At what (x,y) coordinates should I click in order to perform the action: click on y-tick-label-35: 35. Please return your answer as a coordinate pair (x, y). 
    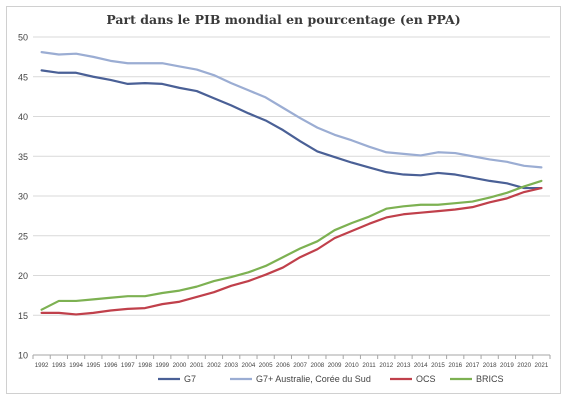
    Looking at the image, I should click on (23, 157).